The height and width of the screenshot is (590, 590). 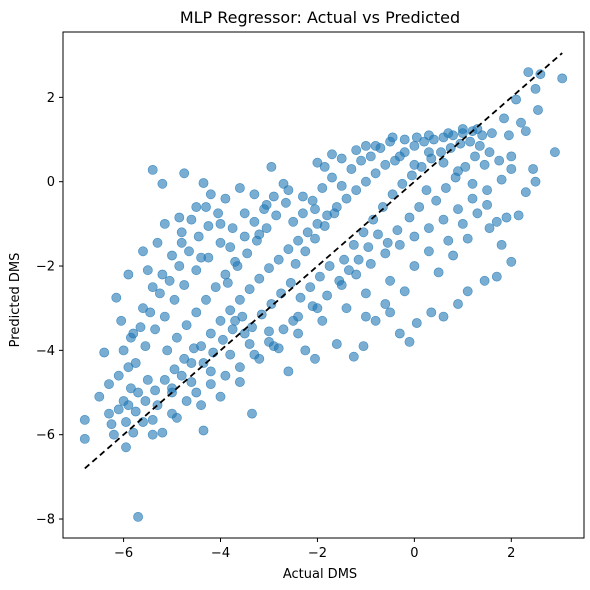 I want to click on y-tick-label: −6, so click(x=45, y=435).